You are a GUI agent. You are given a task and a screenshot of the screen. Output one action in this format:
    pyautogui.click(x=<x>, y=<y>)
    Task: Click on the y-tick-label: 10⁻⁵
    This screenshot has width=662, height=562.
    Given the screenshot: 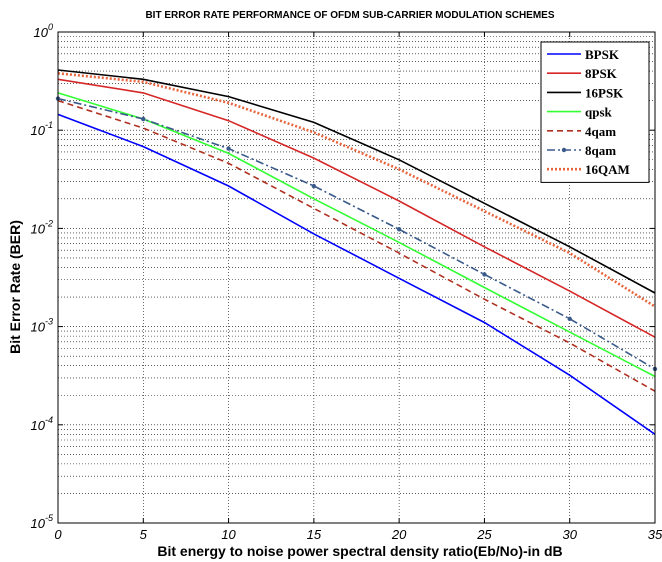 What is the action you would take?
    pyautogui.click(x=42, y=522)
    